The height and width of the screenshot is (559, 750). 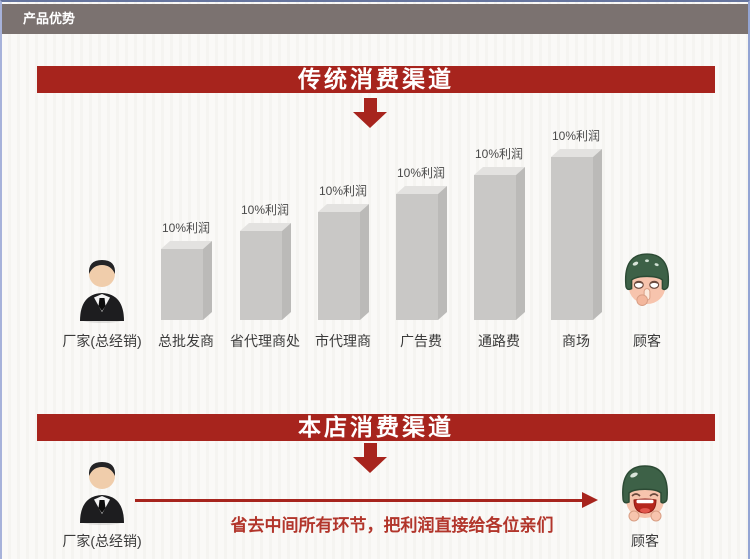 What do you see at coordinates (499, 341) in the screenshot?
I see `bar-category-label: 通路费` at bounding box center [499, 341].